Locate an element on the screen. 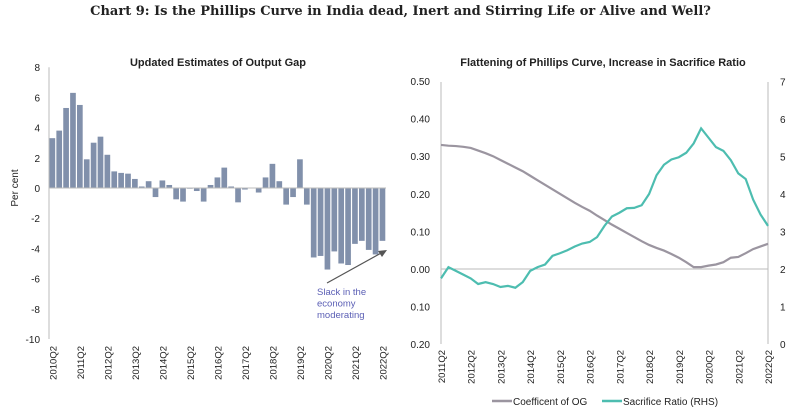  sacrifice-ratio-legend-label: Sacrifice Ratio (RHS) is located at coordinates (670, 402).